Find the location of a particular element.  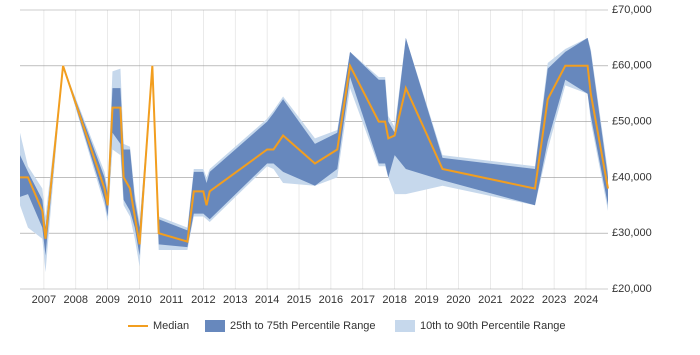

x-tick-label: 2017 is located at coordinates (363, 300).